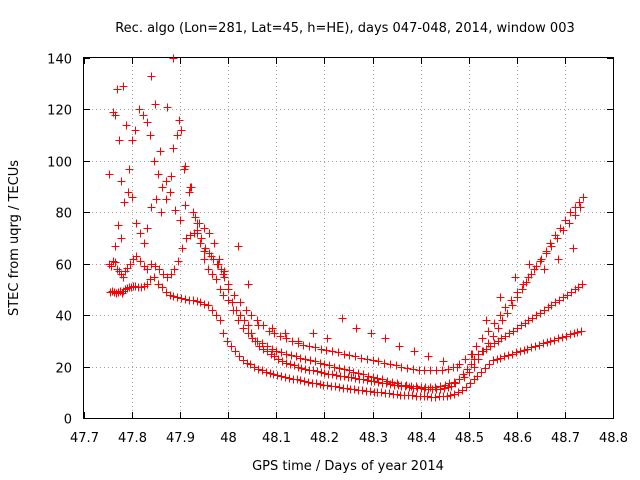 The width and height of the screenshot is (640, 480). Describe the element at coordinates (228, 438) in the screenshot. I see `x-tick-label: 48` at that location.